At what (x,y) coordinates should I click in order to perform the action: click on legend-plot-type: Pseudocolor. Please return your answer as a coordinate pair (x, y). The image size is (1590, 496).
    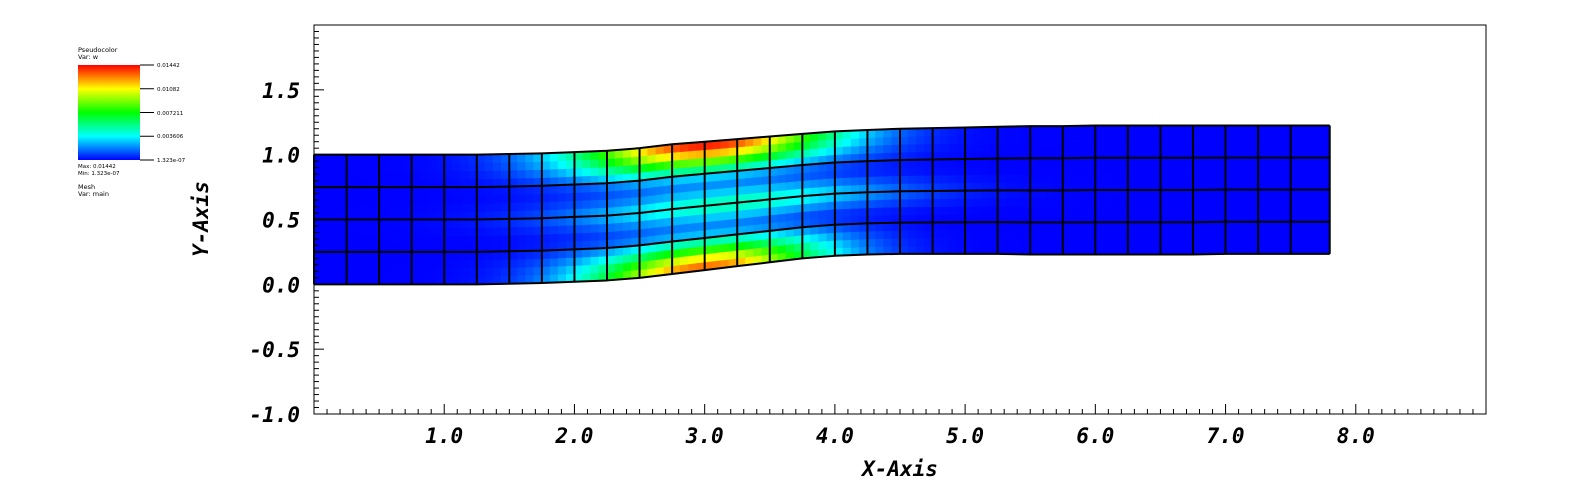
    Looking at the image, I should click on (98, 50).